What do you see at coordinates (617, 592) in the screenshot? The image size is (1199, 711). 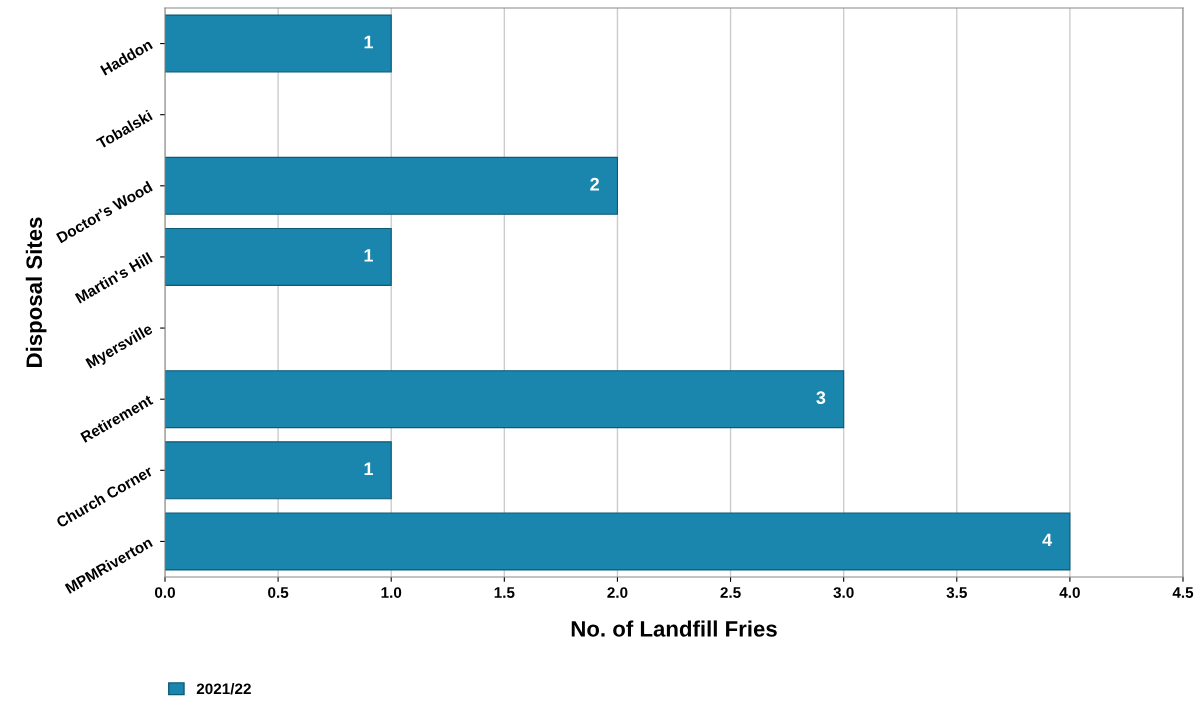 I see `x-tick-label: 2.0` at bounding box center [617, 592].